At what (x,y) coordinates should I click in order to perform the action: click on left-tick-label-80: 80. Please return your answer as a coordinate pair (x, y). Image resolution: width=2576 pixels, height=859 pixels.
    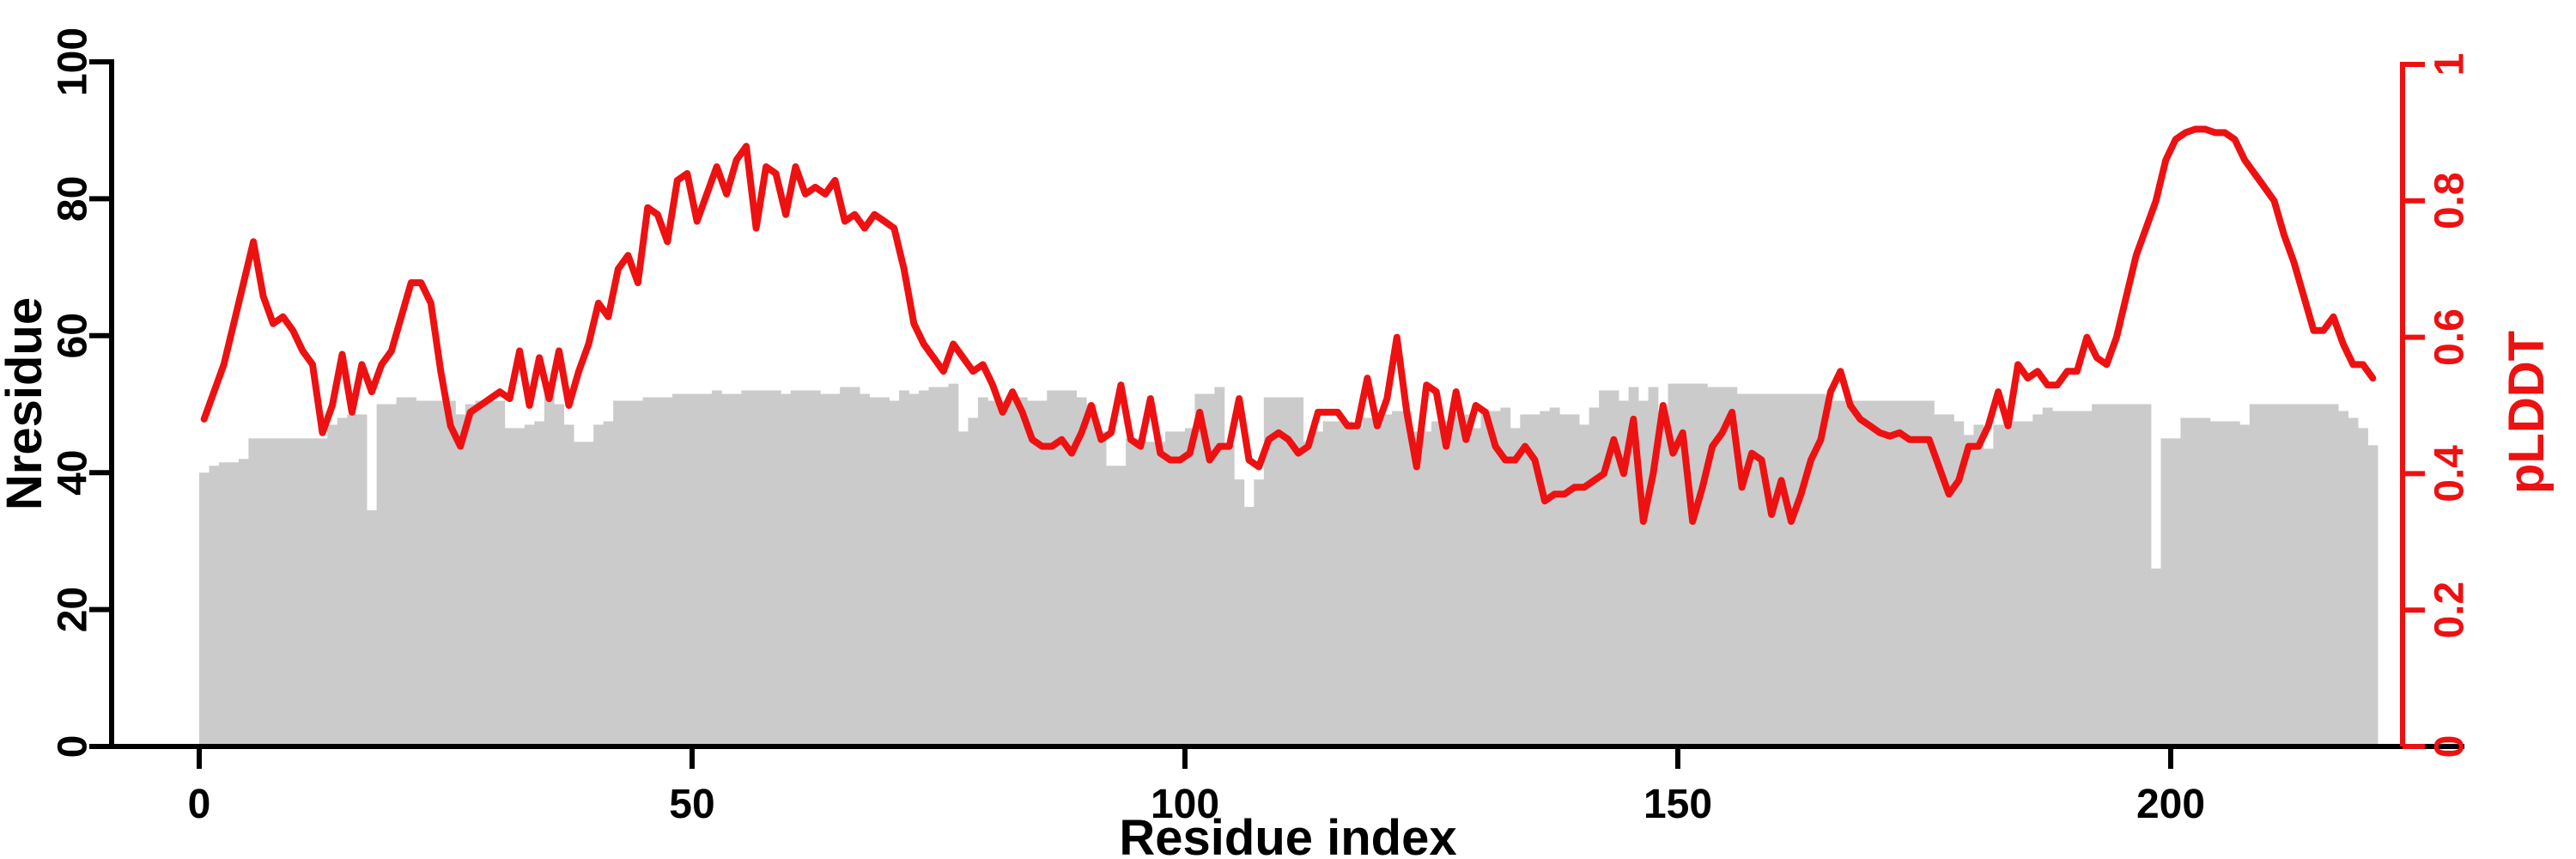
    Looking at the image, I should click on (74, 199).